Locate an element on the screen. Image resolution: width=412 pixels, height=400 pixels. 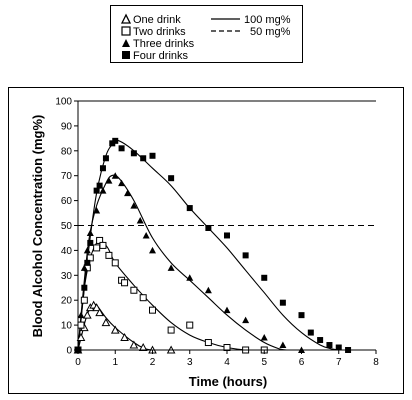
y-tick-label: 40 is located at coordinates (67, 251).